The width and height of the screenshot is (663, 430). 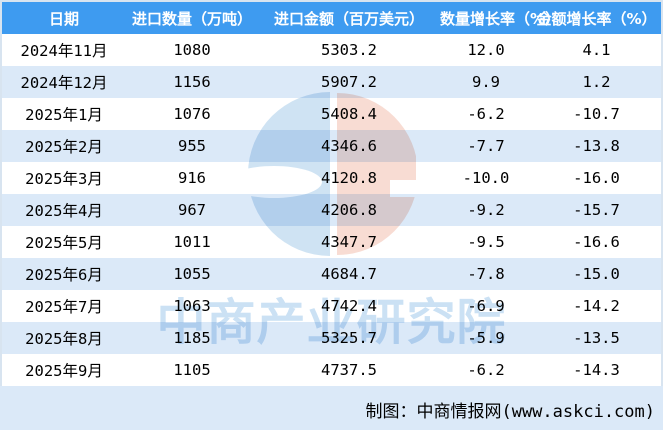 What do you see at coordinates (596, 18) in the screenshot?
I see `column-header-value-growth: 金额增长率（%）` at bounding box center [596, 18].